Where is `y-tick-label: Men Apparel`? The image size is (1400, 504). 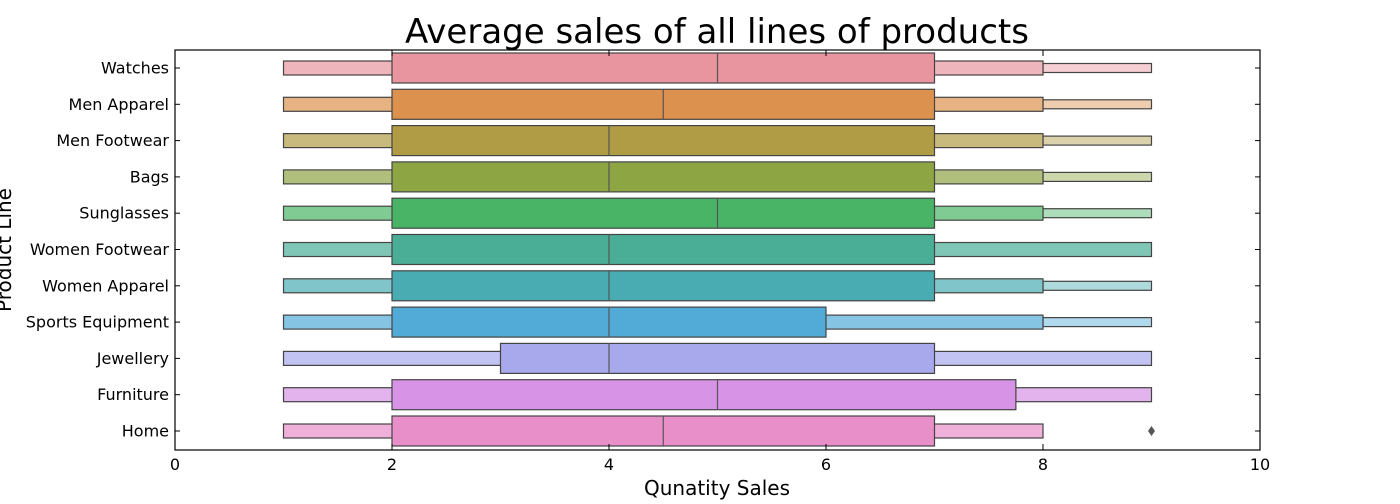 y-tick-label: Men Apparel is located at coordinates (119, 104).